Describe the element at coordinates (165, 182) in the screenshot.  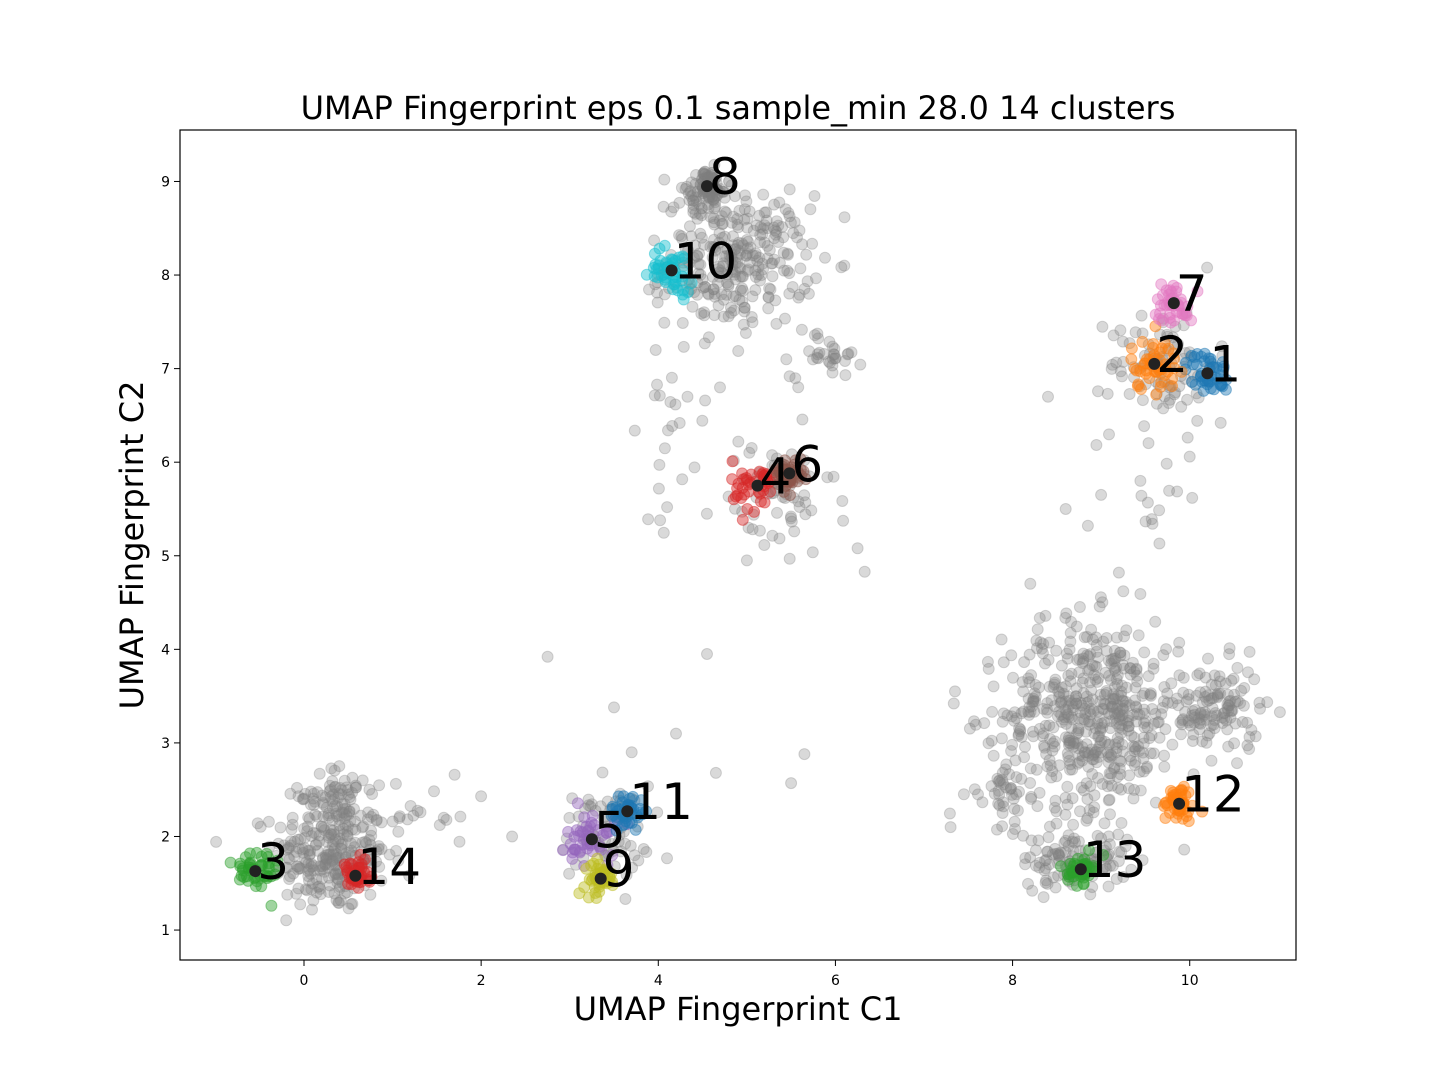
I see `y-tick-label: 9` at that location.